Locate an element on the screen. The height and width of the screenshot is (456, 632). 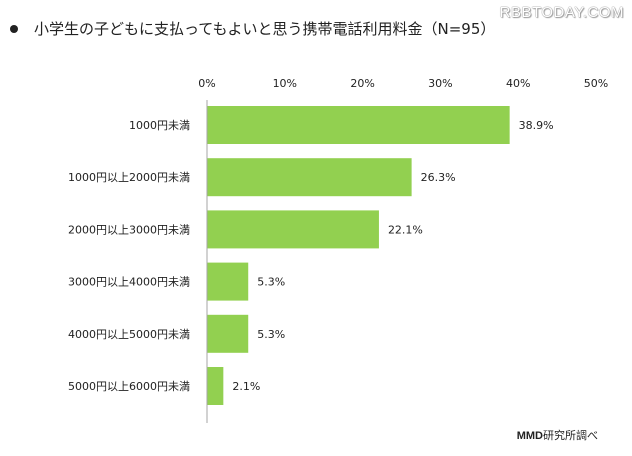
data-label: 26.3% is located at coordinates (438, 177).